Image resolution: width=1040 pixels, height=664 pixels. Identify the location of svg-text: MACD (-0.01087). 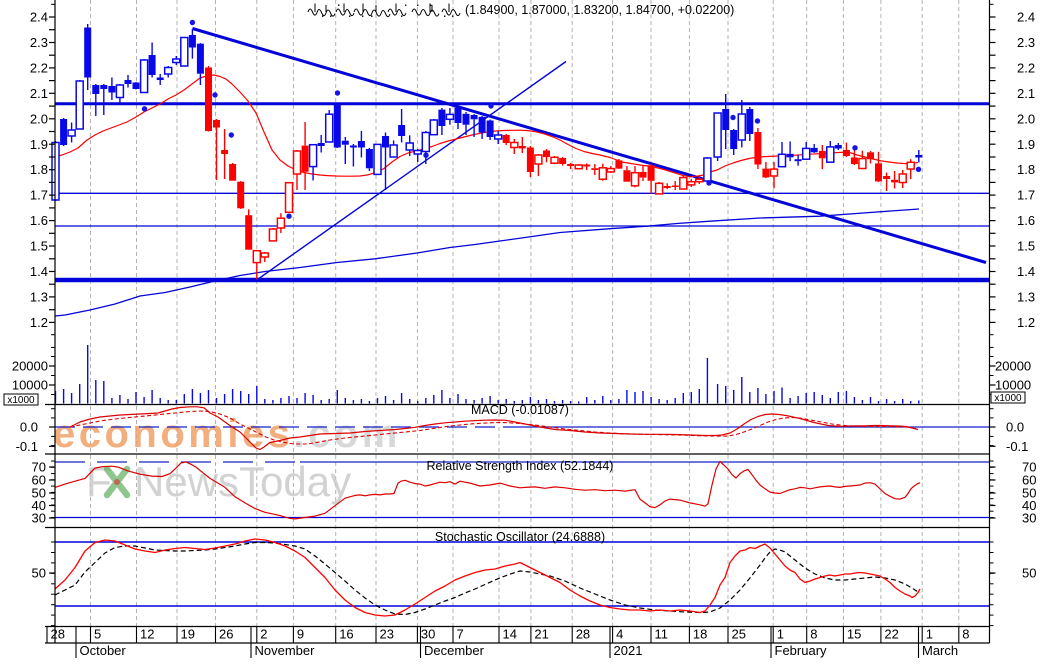
(520, 410).